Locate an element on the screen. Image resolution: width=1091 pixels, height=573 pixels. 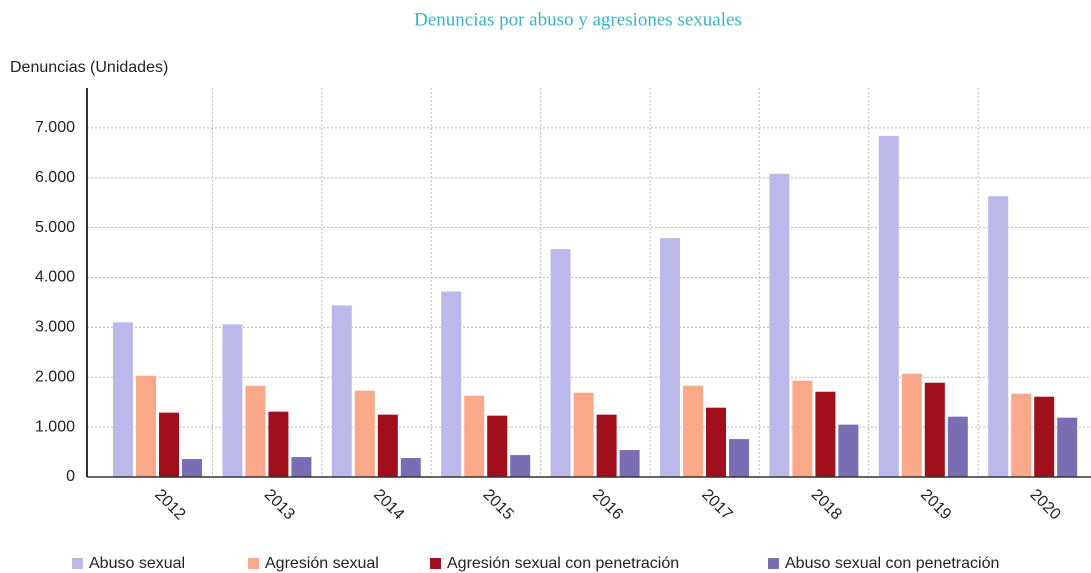
y-tick-label: 2.000 is located at coordinates (55, 376).